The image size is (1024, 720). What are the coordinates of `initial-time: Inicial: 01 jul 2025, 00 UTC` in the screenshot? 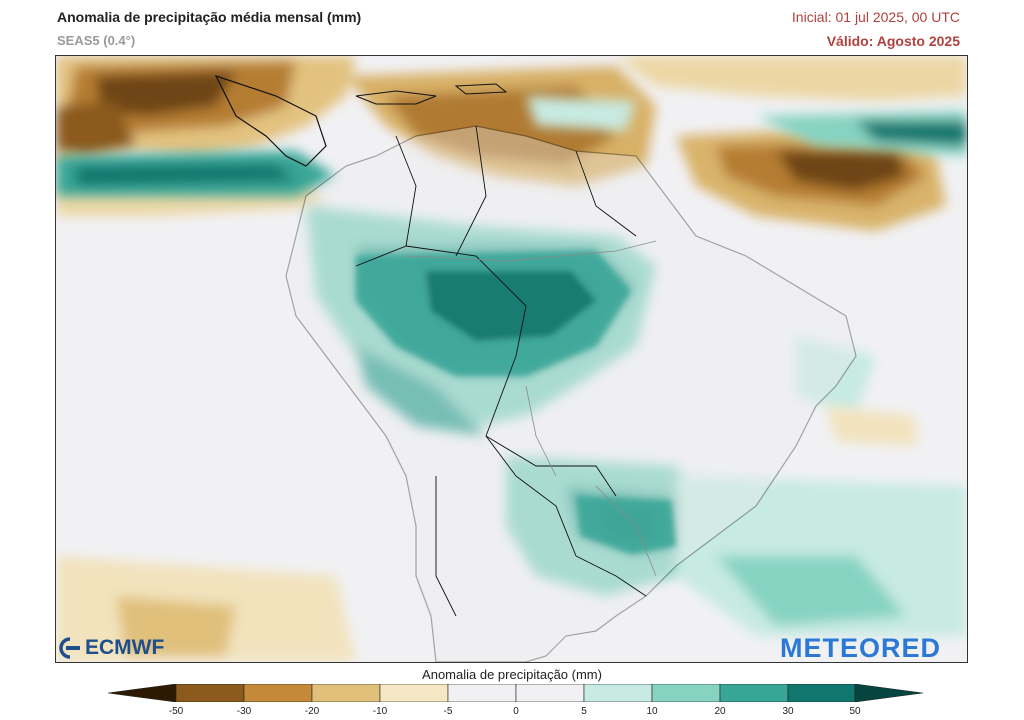 It's located at (875, 17).